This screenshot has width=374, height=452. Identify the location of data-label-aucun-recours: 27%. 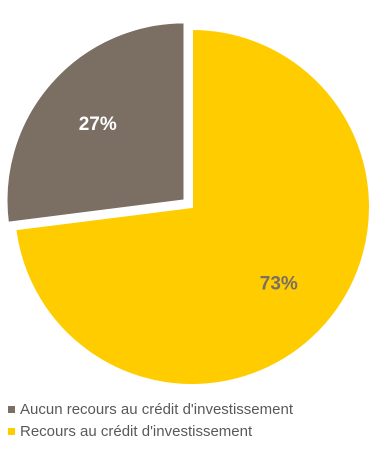
(98, 124).